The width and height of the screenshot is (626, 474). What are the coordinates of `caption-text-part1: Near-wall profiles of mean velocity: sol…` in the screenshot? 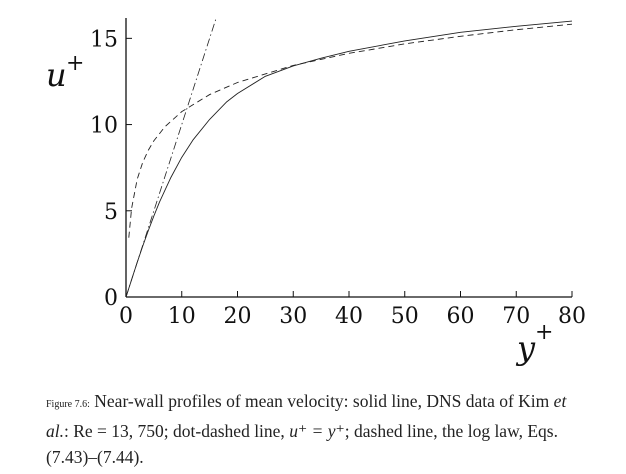 It's located at (322, 401).